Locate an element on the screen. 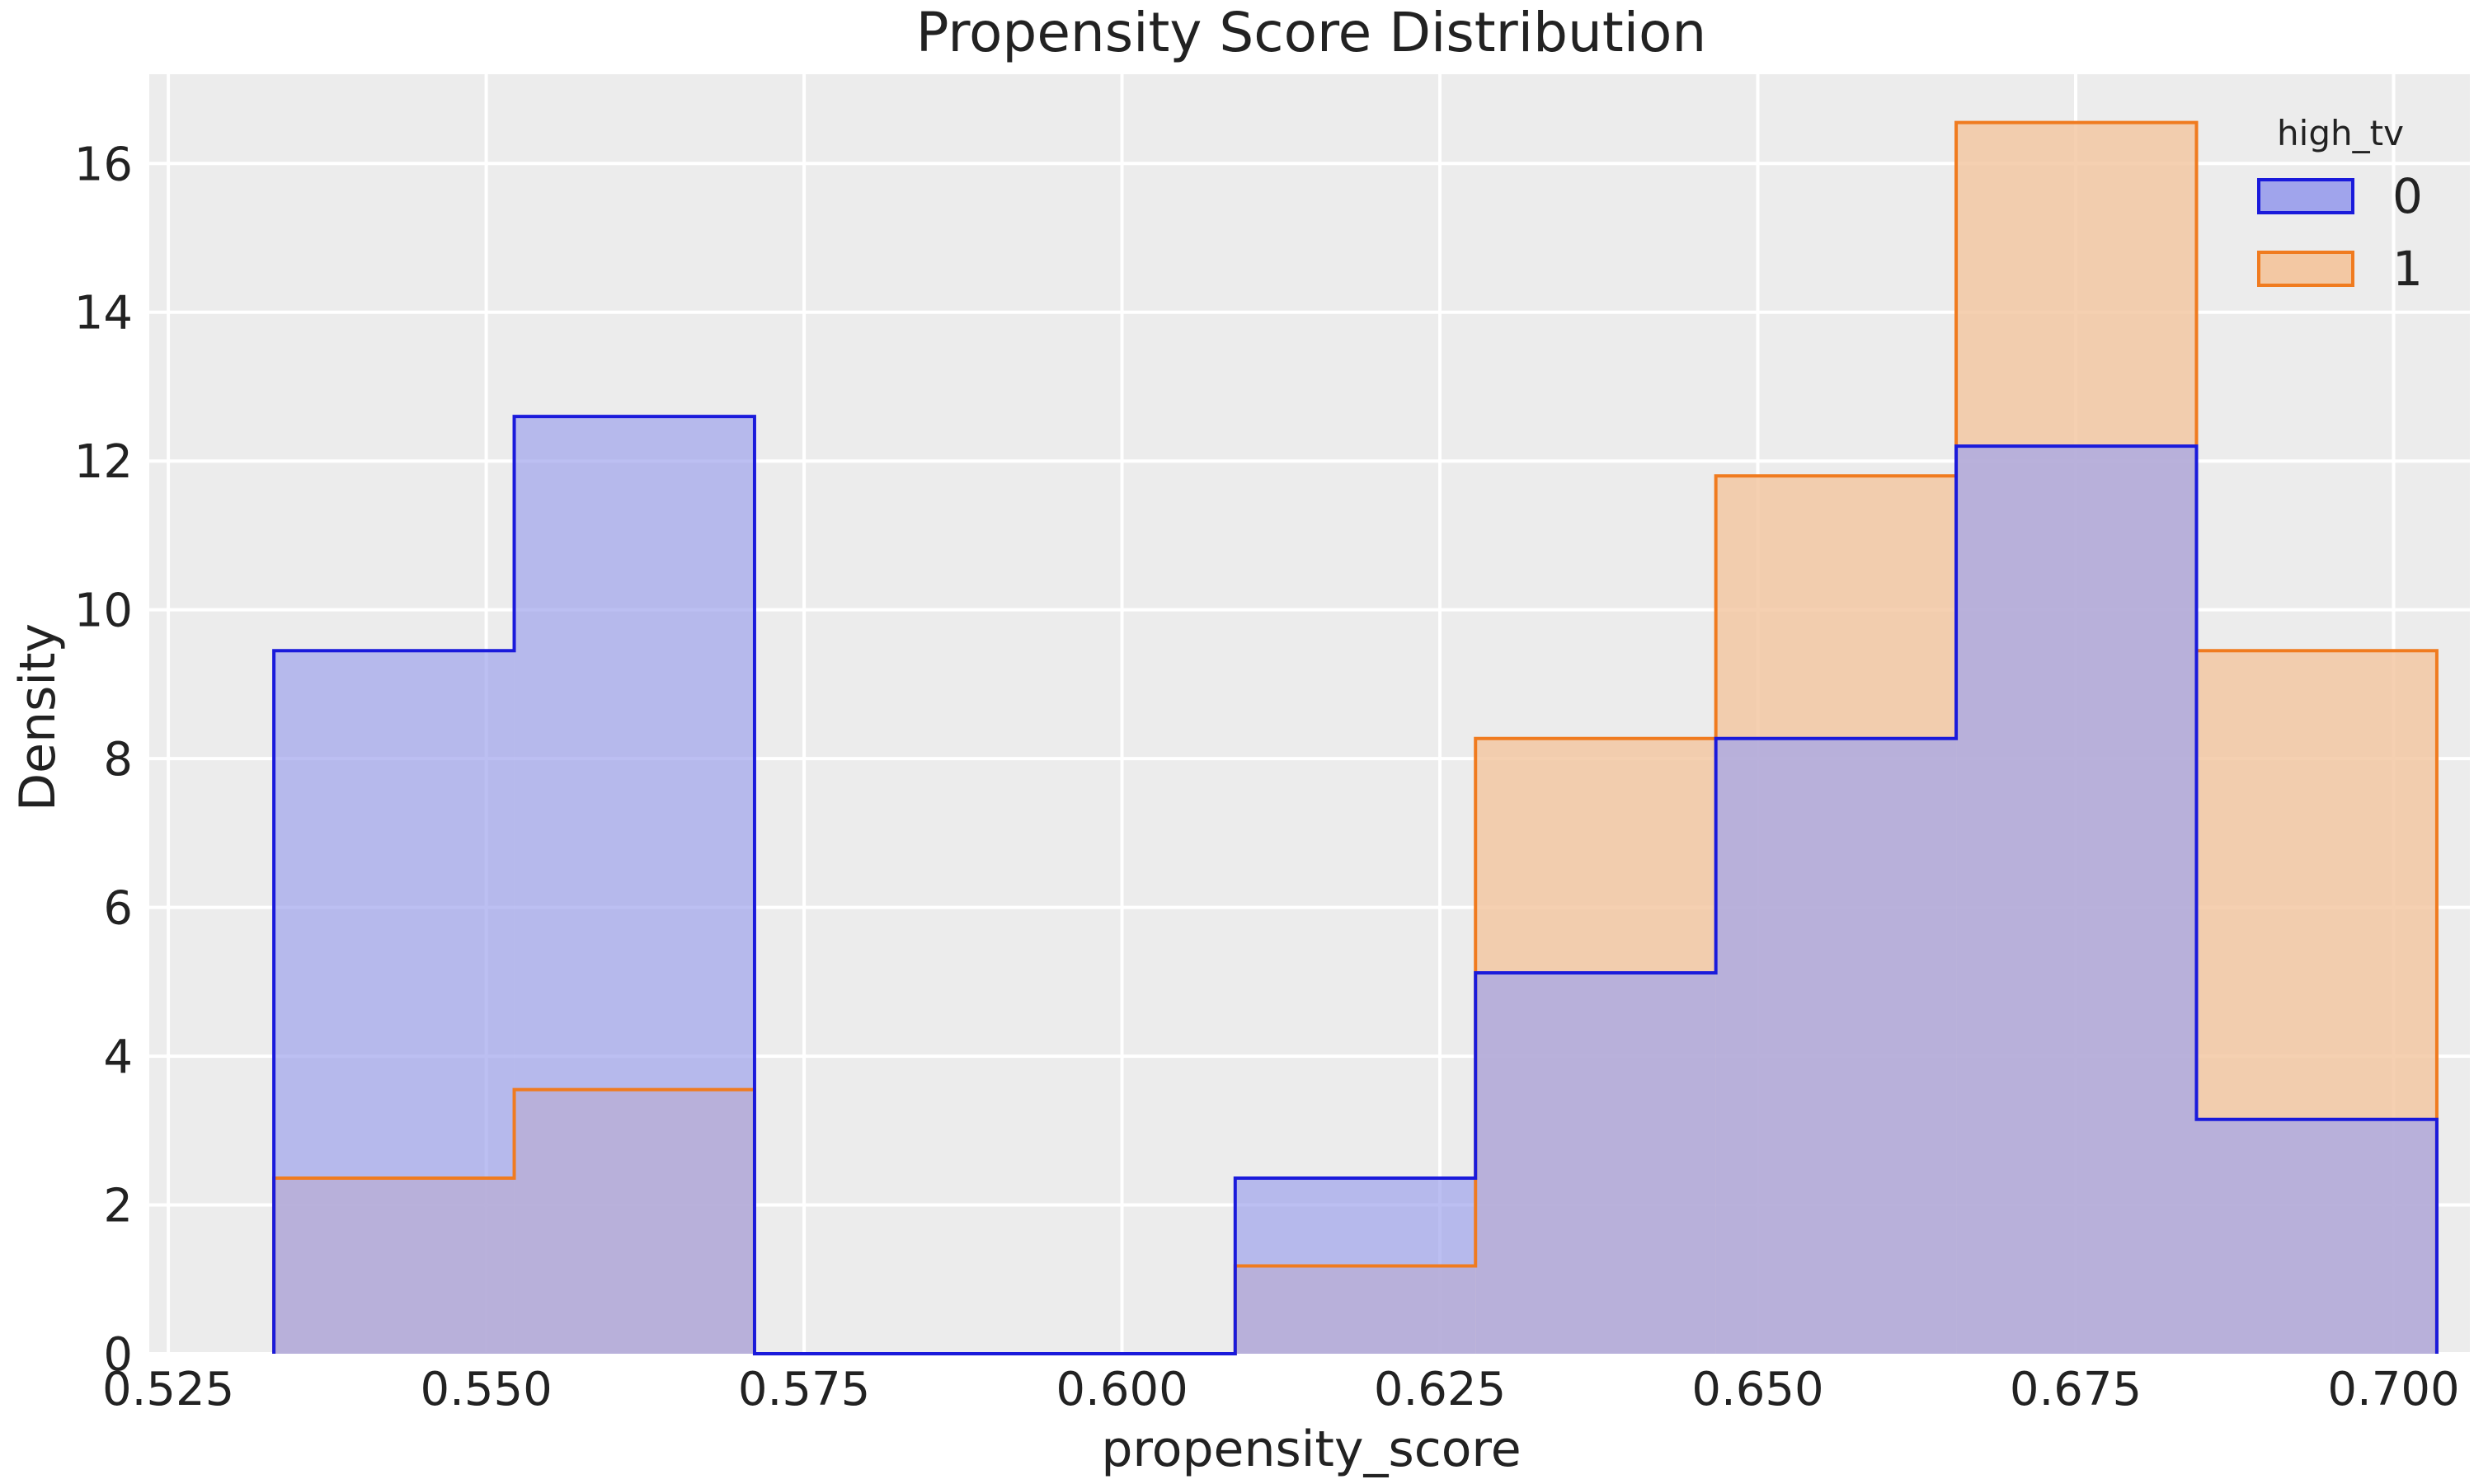 The image size is (2474, 1484). y-tick-label-6: 12 is located at coordinates (103, 462).